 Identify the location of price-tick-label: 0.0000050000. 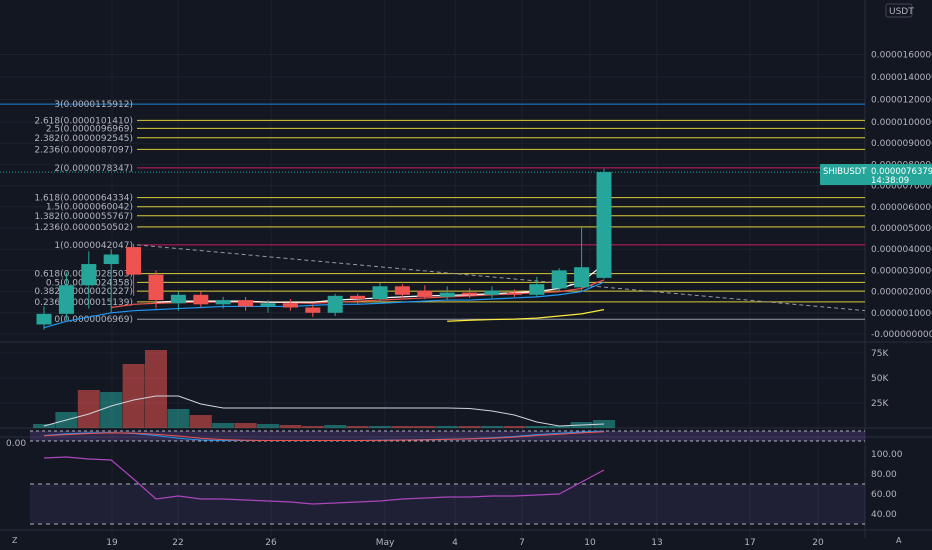
(901, 229).